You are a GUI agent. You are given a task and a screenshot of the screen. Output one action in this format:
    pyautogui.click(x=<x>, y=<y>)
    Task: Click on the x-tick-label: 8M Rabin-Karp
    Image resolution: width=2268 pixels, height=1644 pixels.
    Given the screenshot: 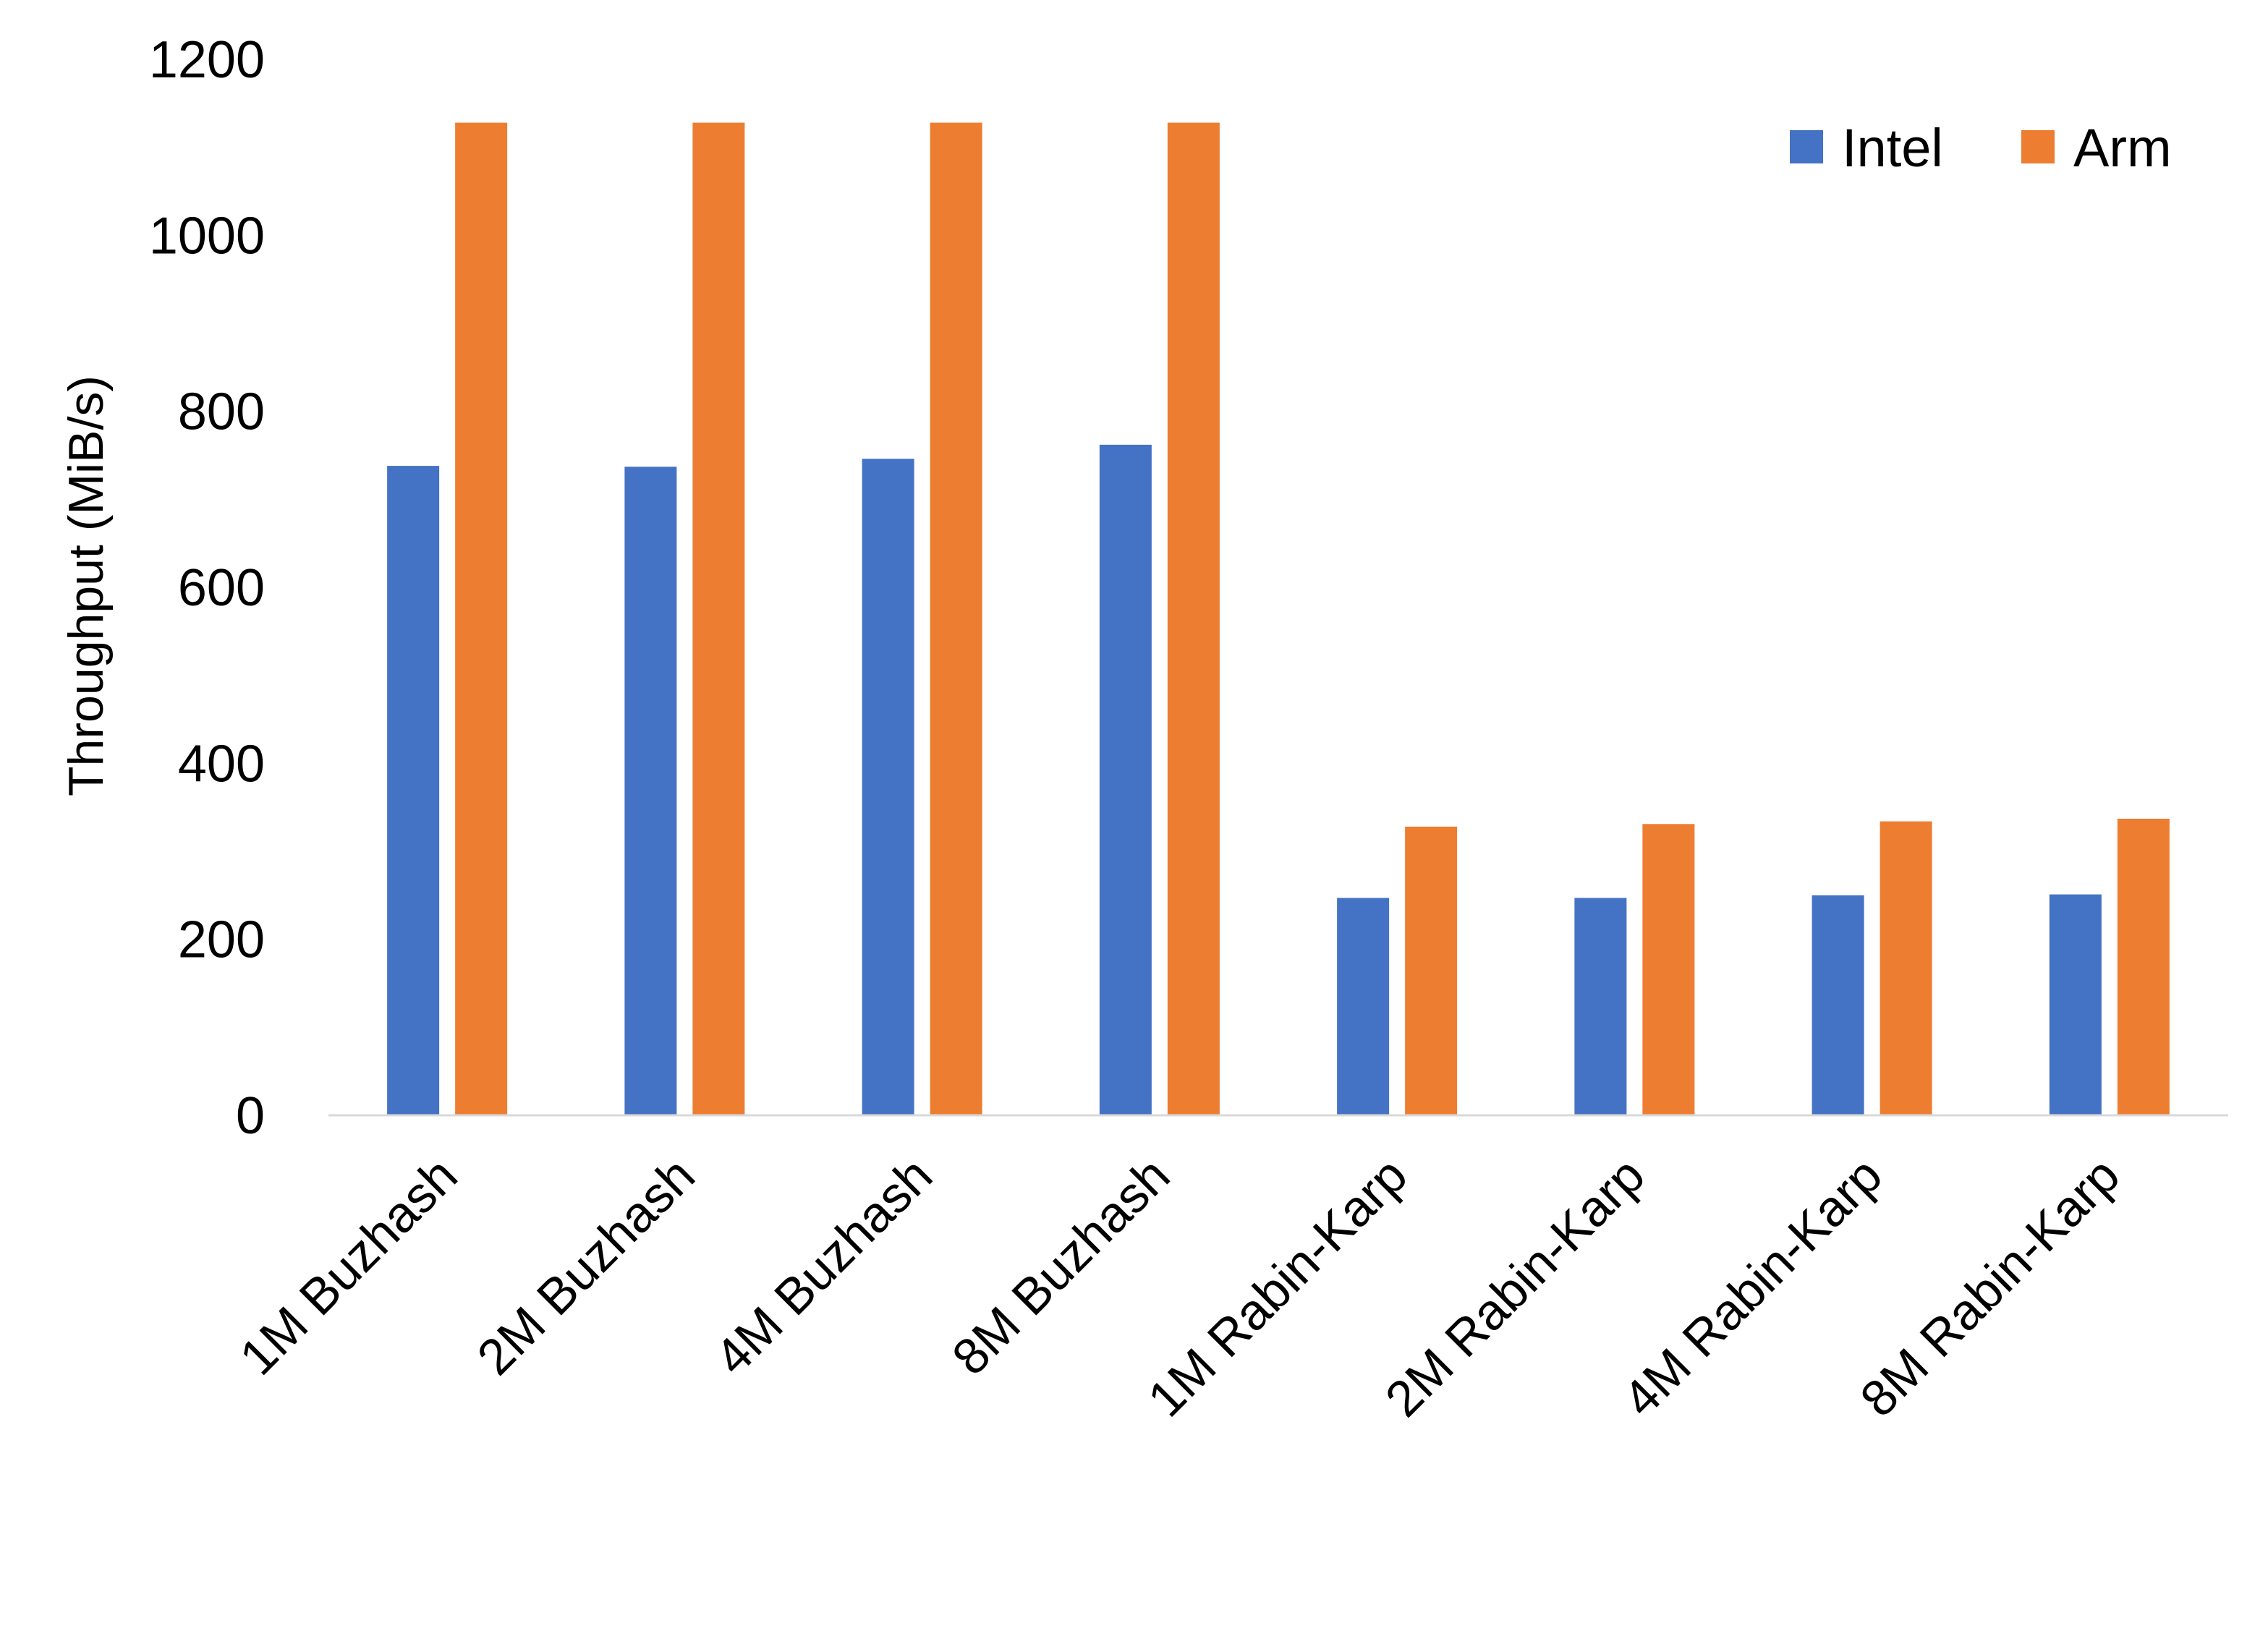 What is the action you would take?
    pyautogui.click(x=1989, y=1286)
    